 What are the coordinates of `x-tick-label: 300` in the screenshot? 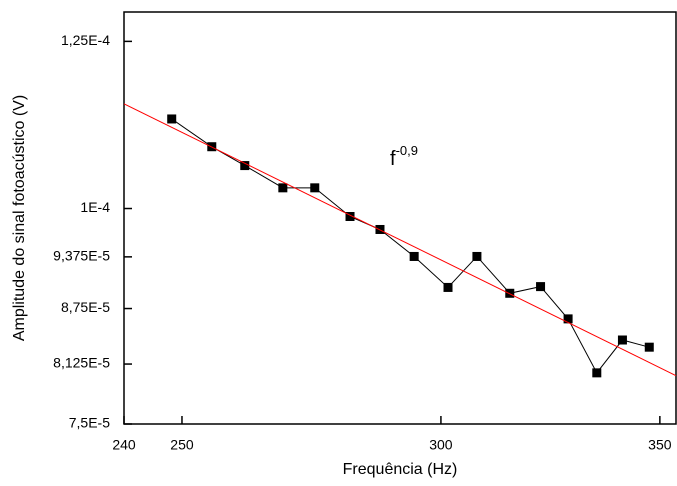 It's located at (441, 445).